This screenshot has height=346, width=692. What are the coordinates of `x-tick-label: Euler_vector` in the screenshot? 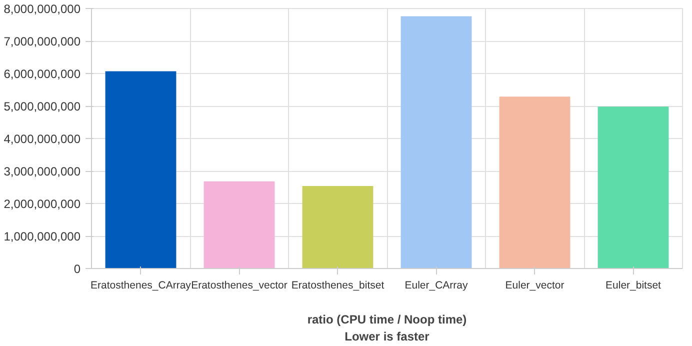 It's located at (535, 286).